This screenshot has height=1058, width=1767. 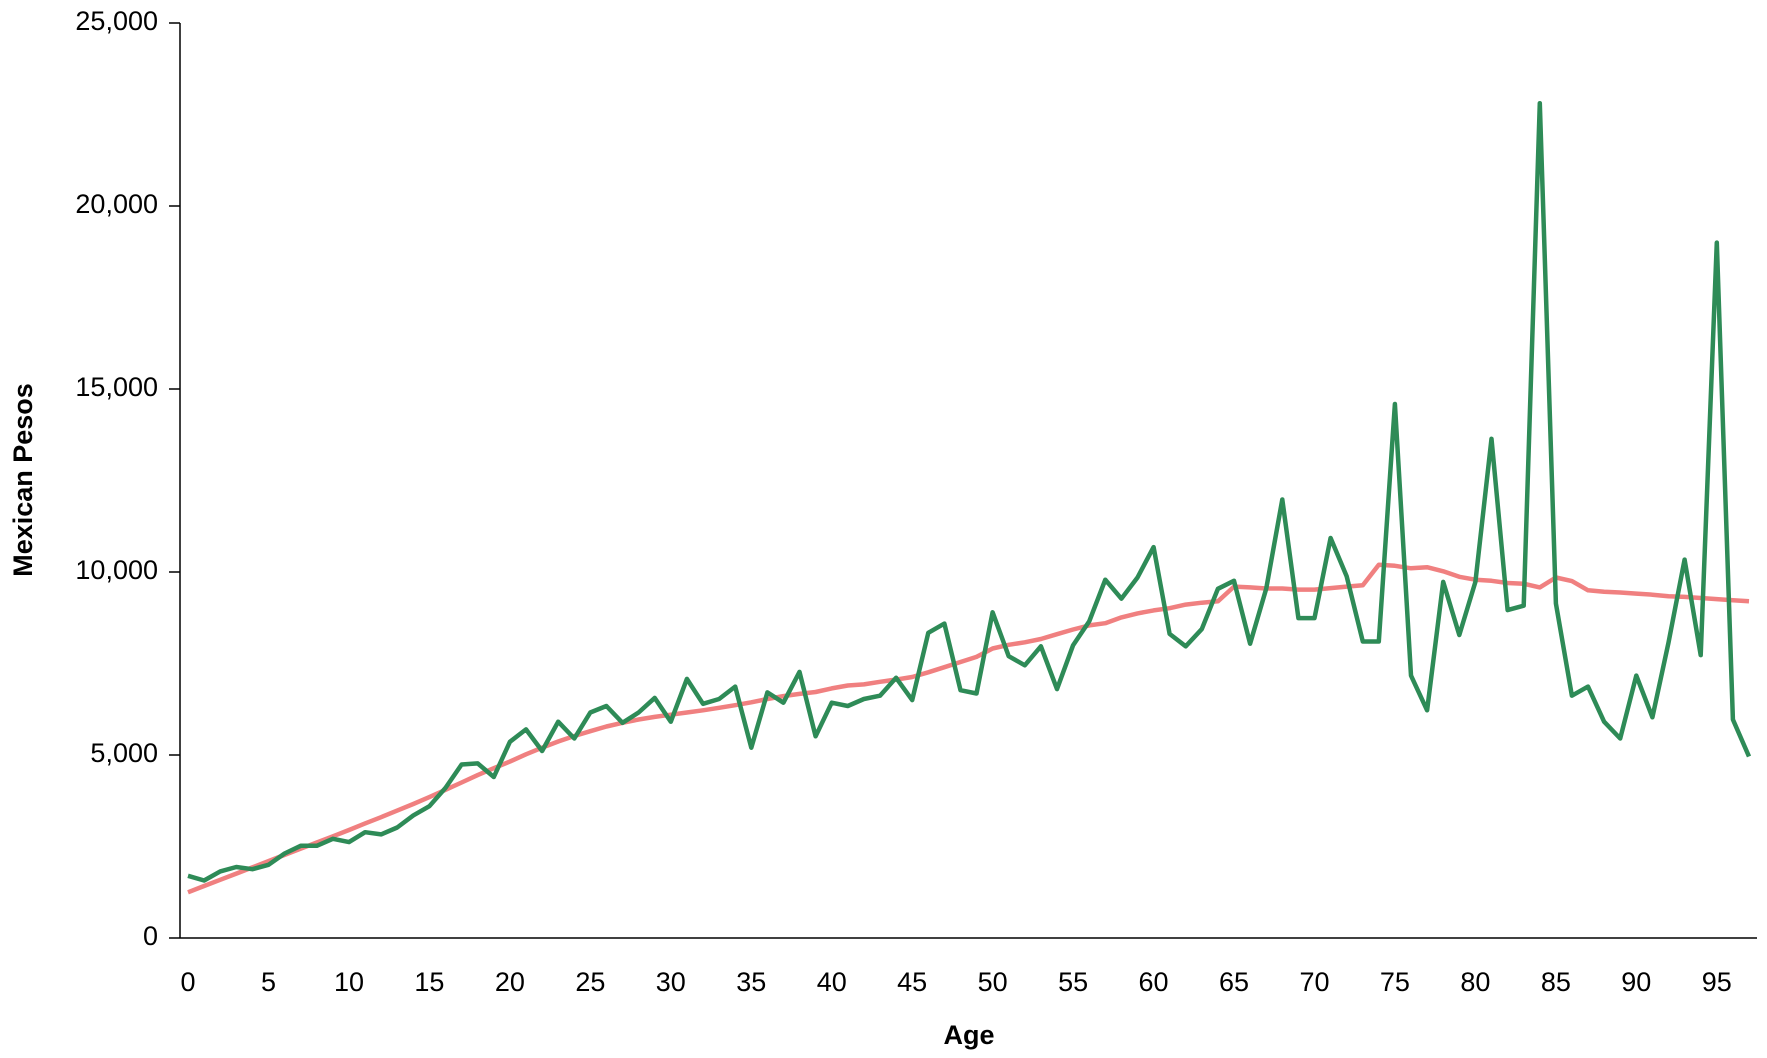 I want to click on y-tick-label: 10,000, so click(x=116, y=570).